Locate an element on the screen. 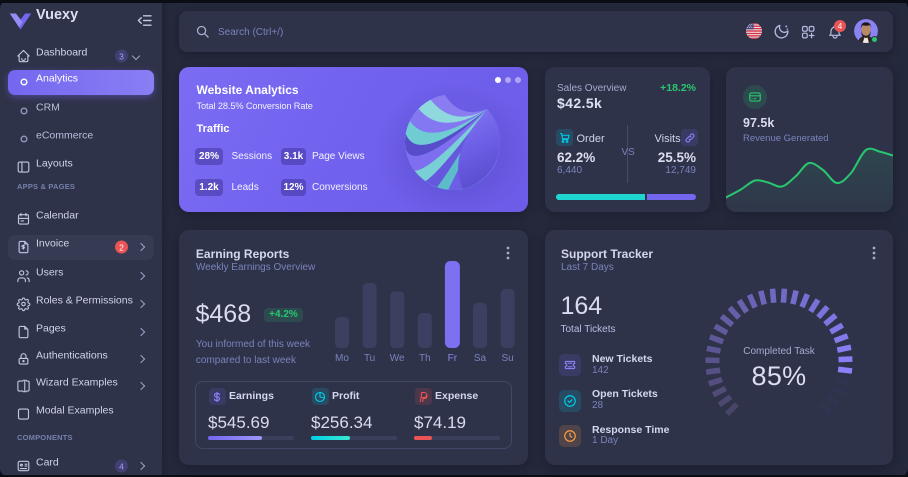  svg-text: Th is located at coordinates (425, 358).